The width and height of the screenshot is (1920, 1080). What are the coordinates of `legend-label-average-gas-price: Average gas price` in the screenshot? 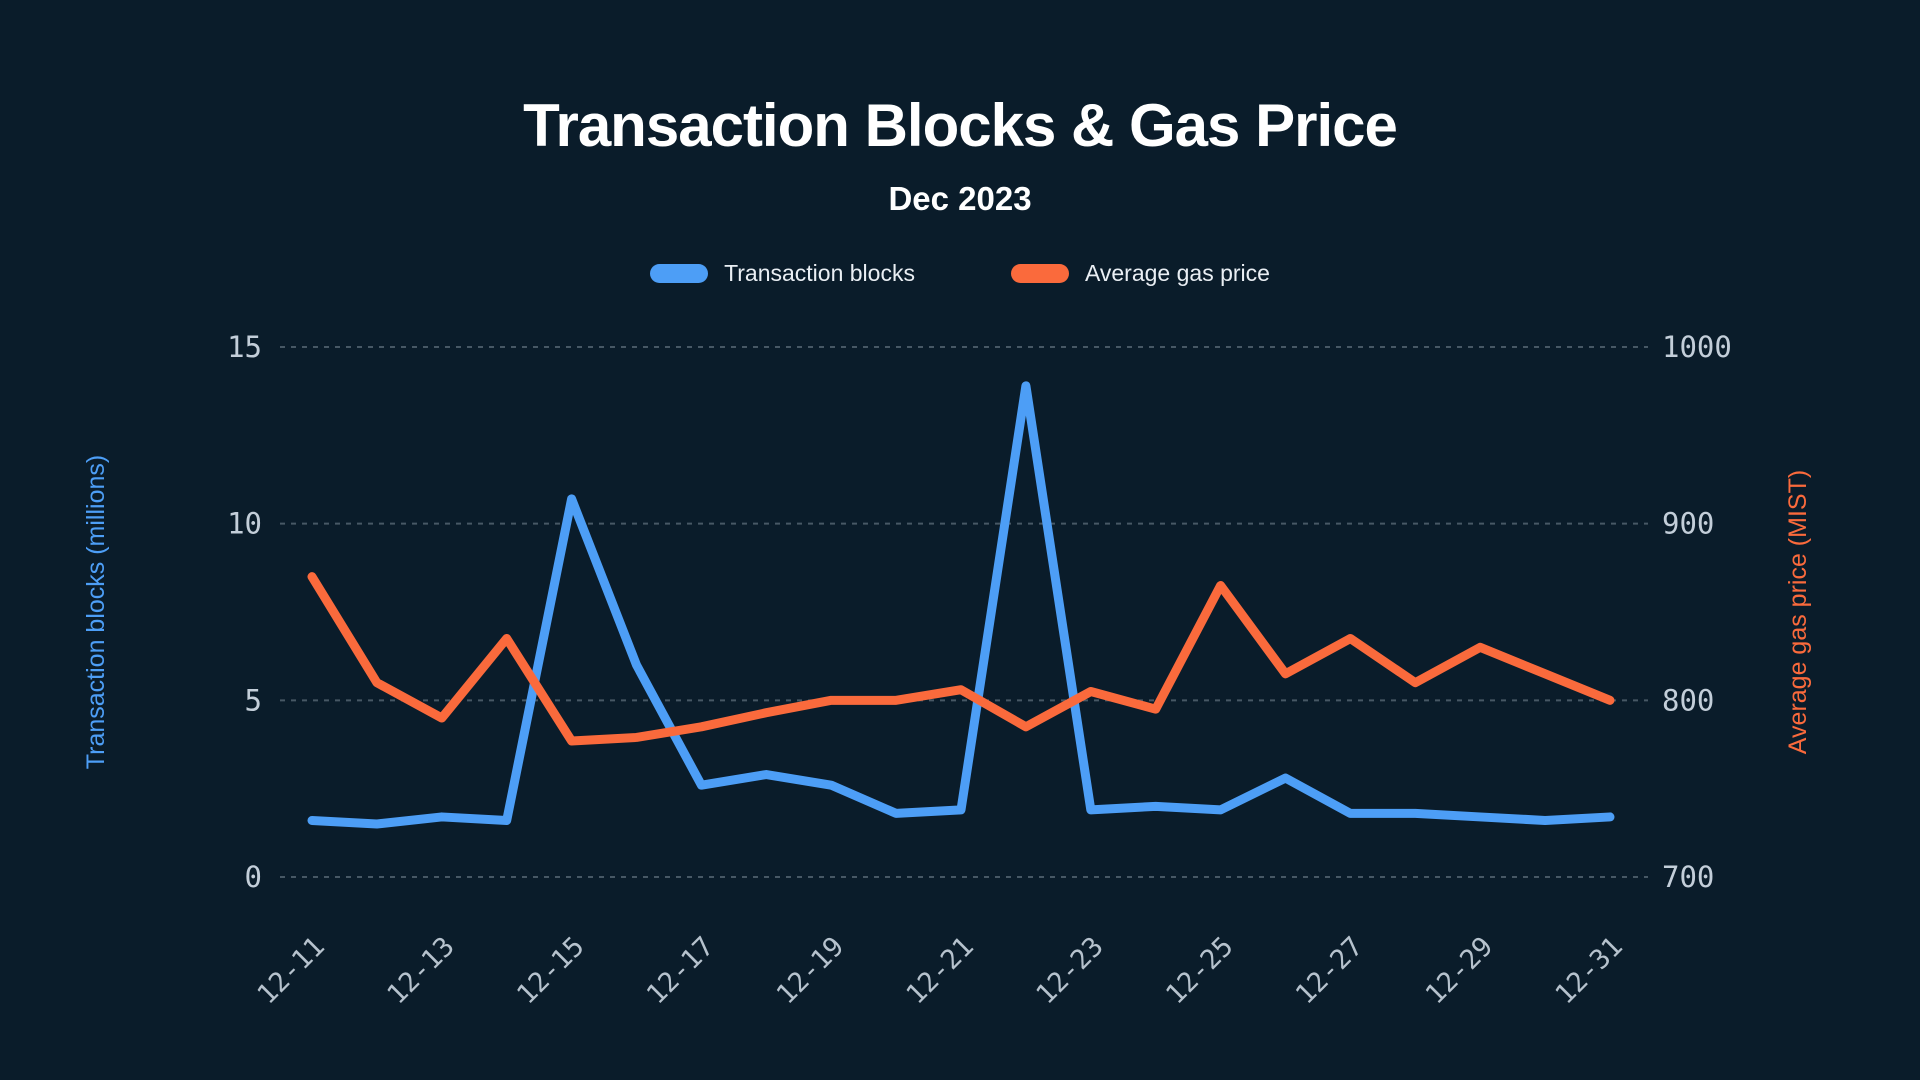 It's located at (1177, 273).